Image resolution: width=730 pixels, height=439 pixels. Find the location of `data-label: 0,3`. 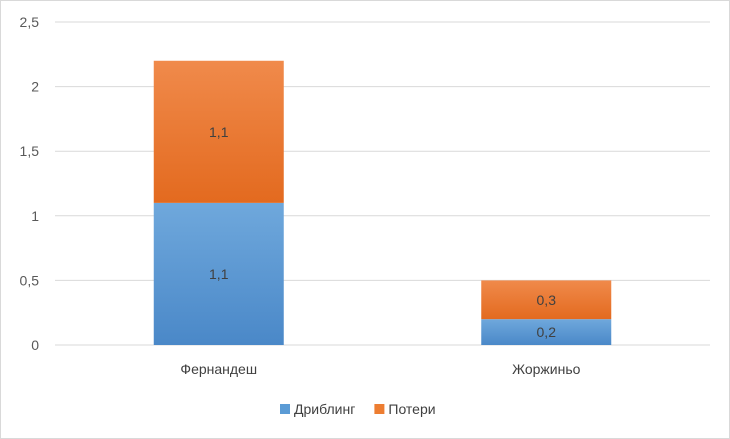

data-label: 0,3 is located at coordinates (547, 300).